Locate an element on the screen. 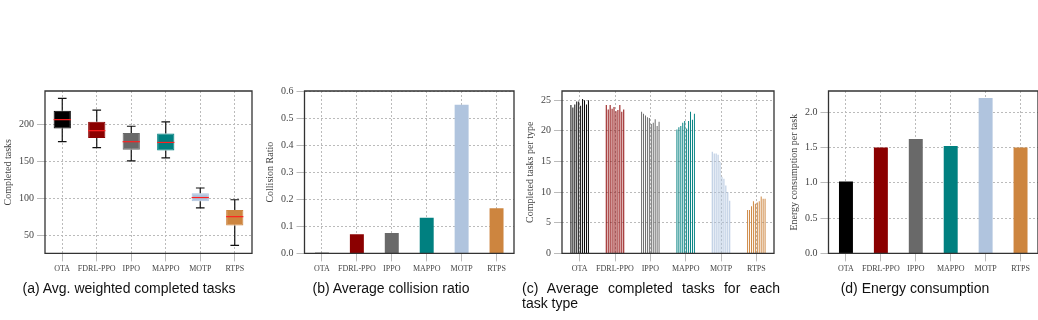 This screenshot has width=1038, height=320. text: (d) Energy consumption is located at coordinates (915, 288).